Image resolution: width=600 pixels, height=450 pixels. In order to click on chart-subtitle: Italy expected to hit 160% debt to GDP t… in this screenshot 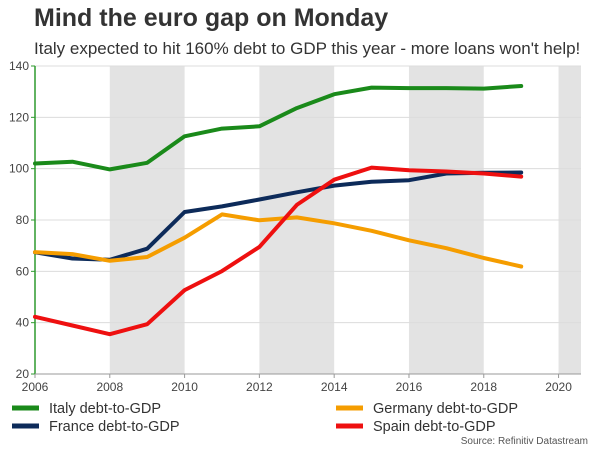, I will do `click(307, 48)`.